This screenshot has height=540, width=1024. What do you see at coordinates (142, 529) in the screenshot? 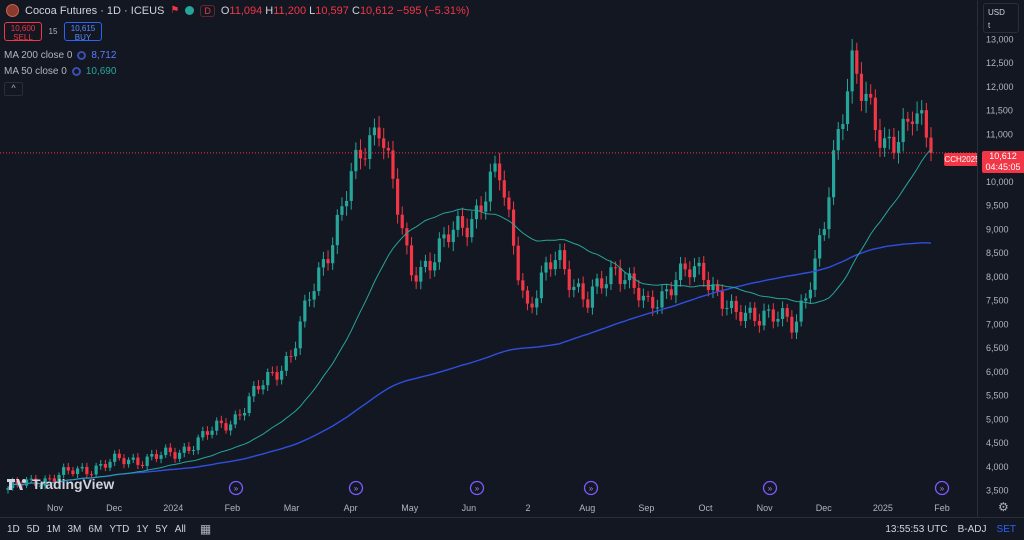
I see `timeframe-button-1y: 1Y` at bounding box center [142, 529].